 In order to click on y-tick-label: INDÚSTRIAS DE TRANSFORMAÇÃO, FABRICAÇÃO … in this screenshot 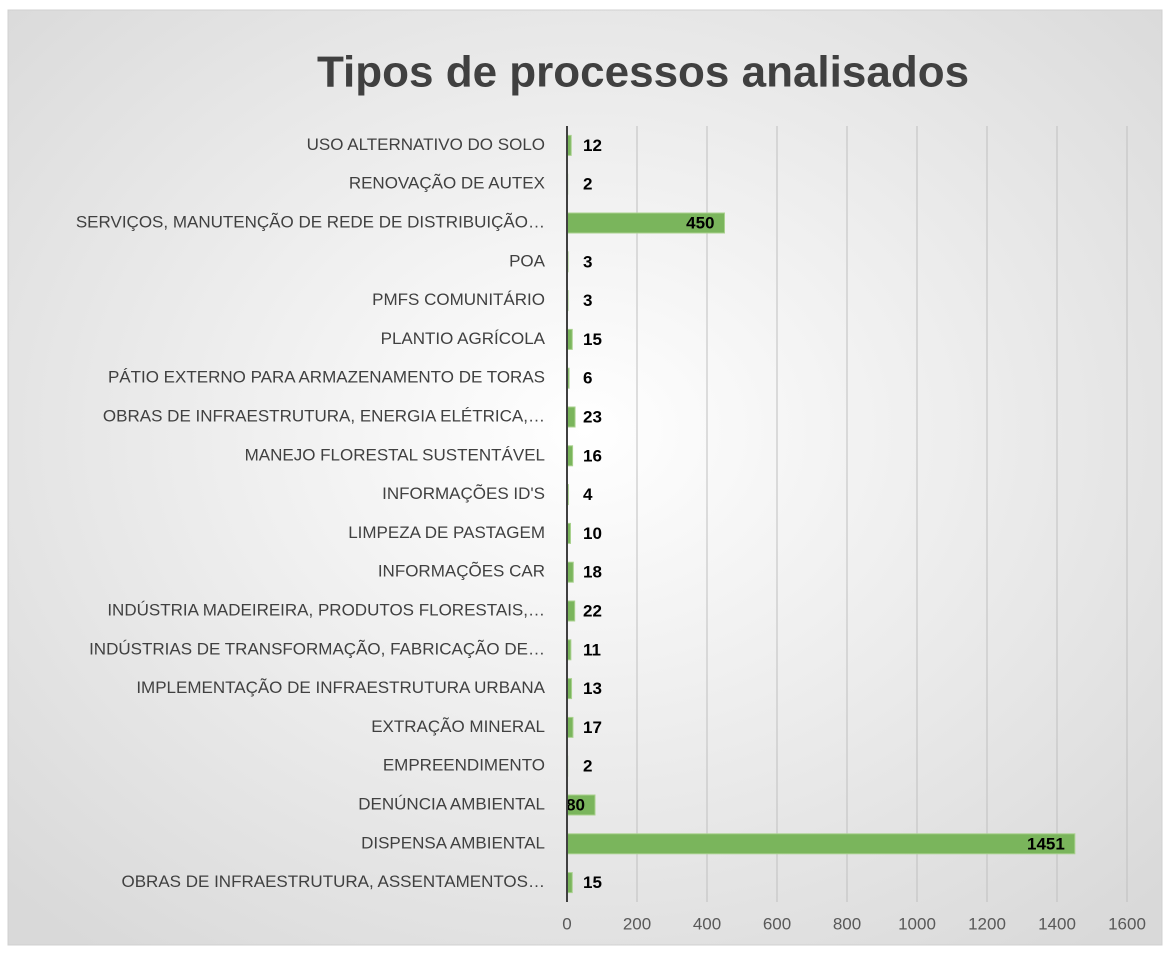, I will do `click(317, 648)`.